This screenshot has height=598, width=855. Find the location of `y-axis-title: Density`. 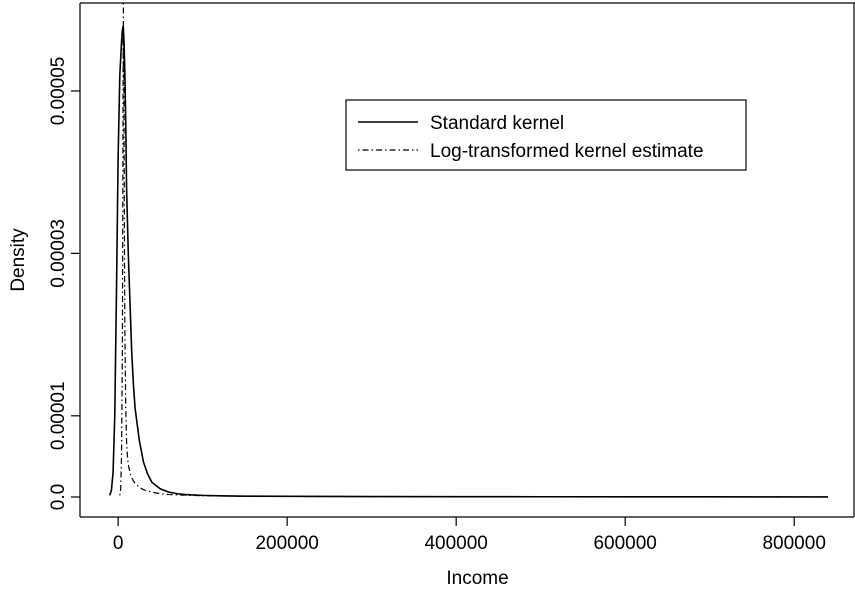

y-axis-title: Density is located at coordinates (18, 260).